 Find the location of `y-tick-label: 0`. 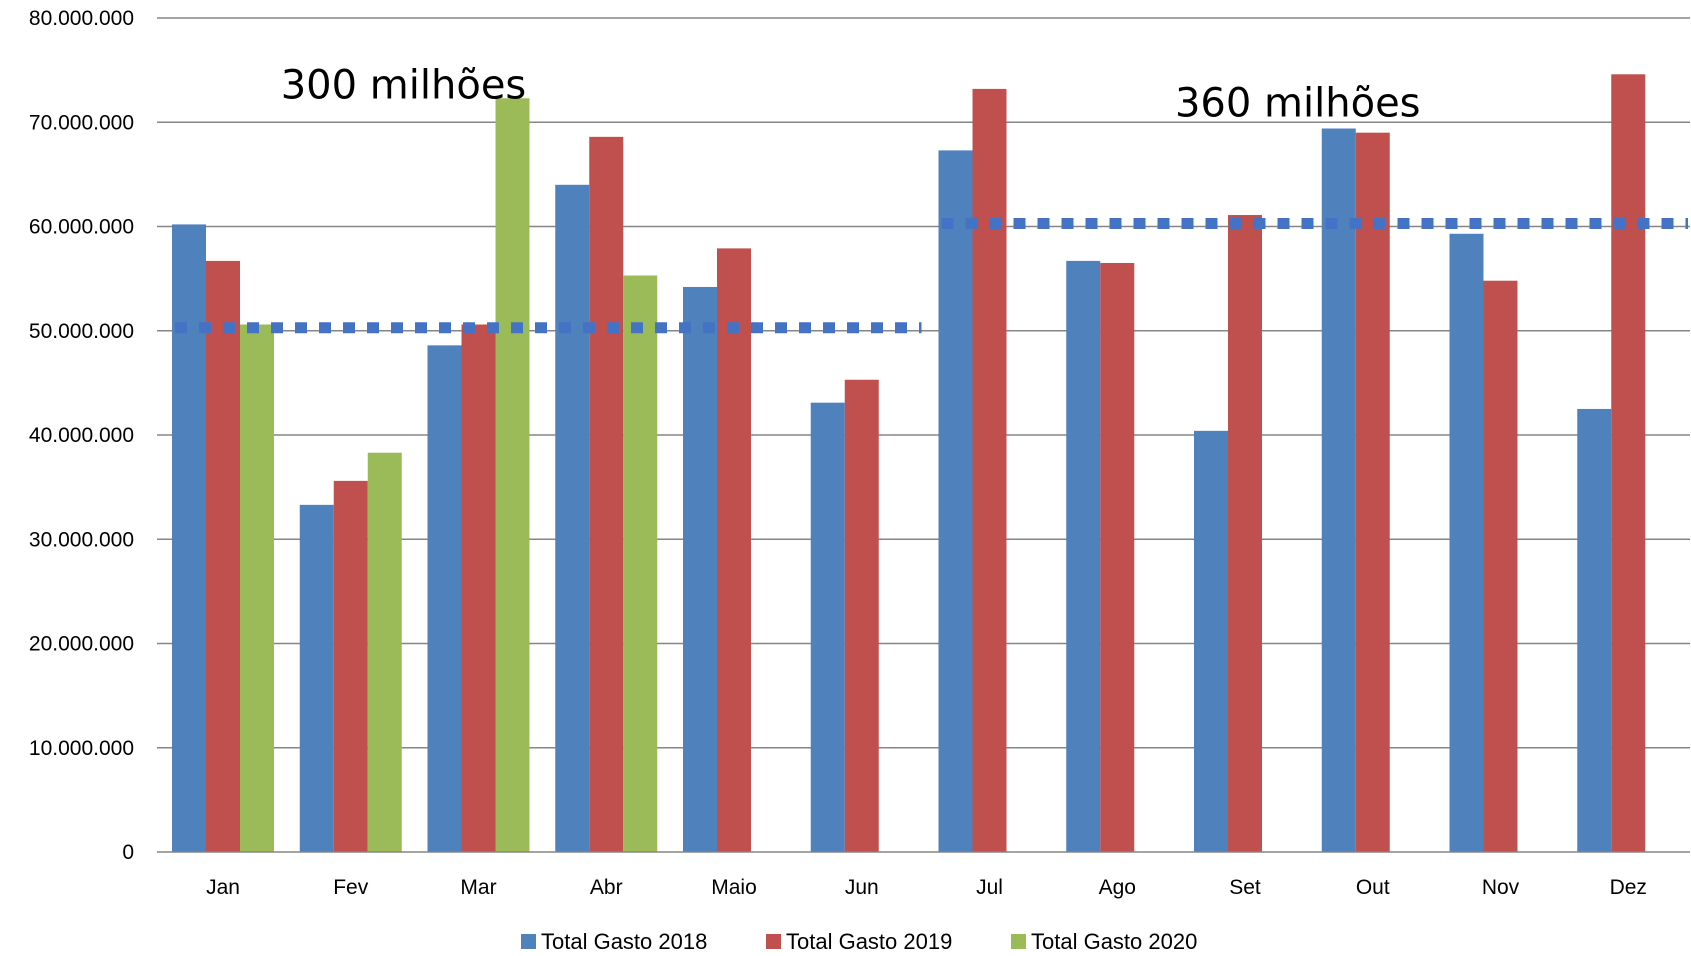

y-tick-label: 0 is located at coordinates (128, 852).